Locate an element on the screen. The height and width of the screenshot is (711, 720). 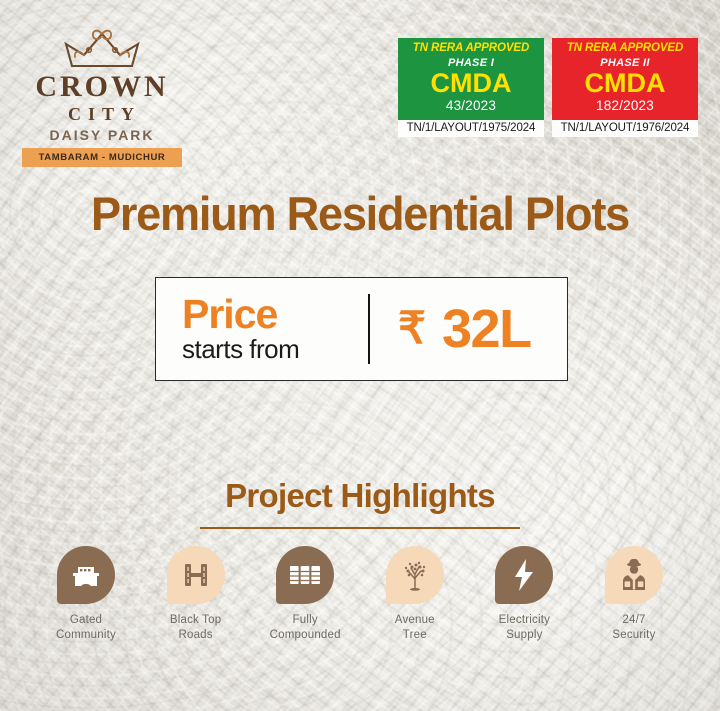
highlight-label-4-line1: Avenue is located at coordinates (414, 620).